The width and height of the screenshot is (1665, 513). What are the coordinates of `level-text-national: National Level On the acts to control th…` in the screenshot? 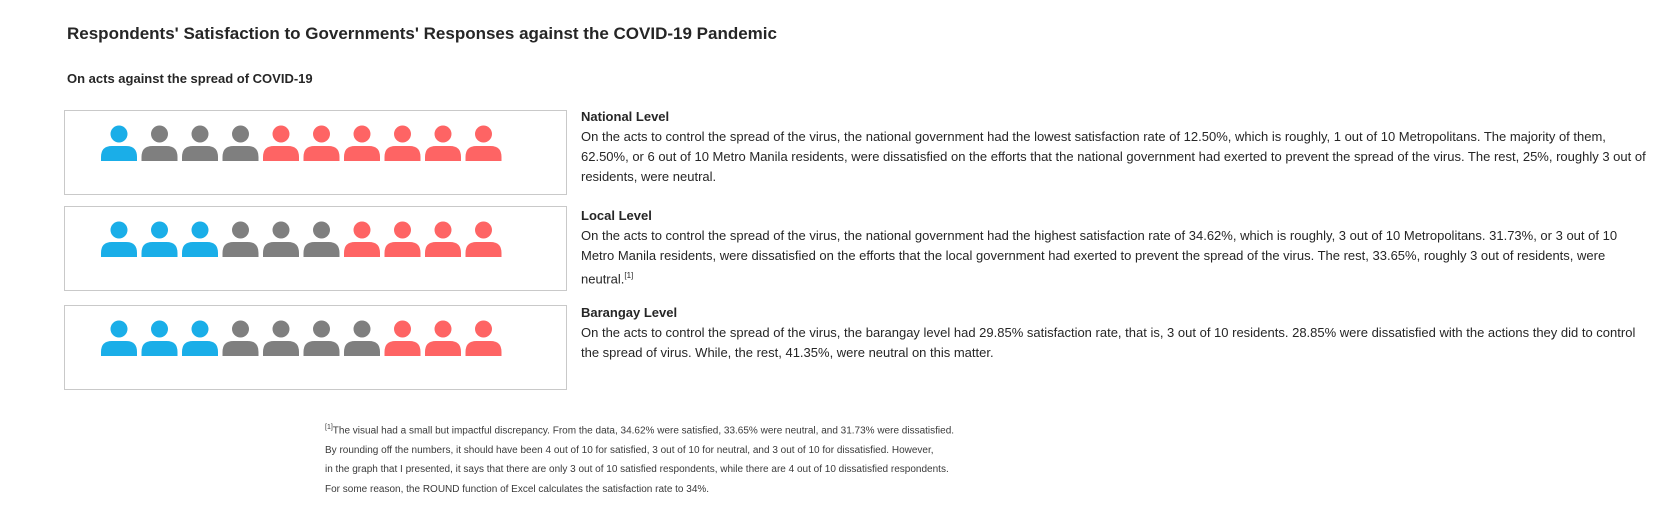 It's located at (1116, 147).